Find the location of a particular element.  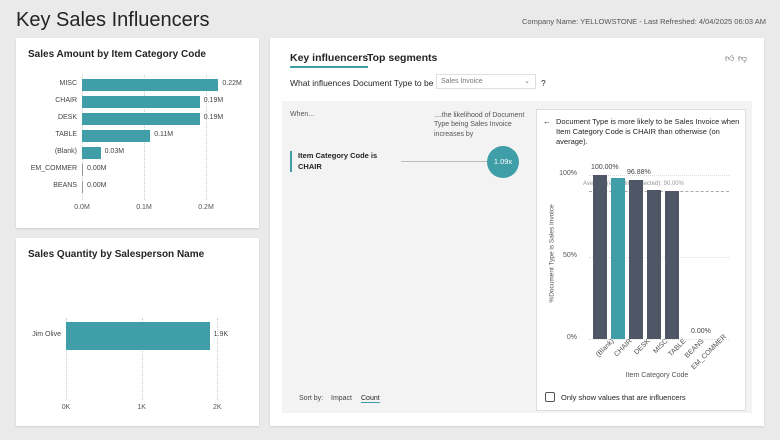

chart-title: Sales Quantity by Salesperson Name is located at coordinates (116, 254).